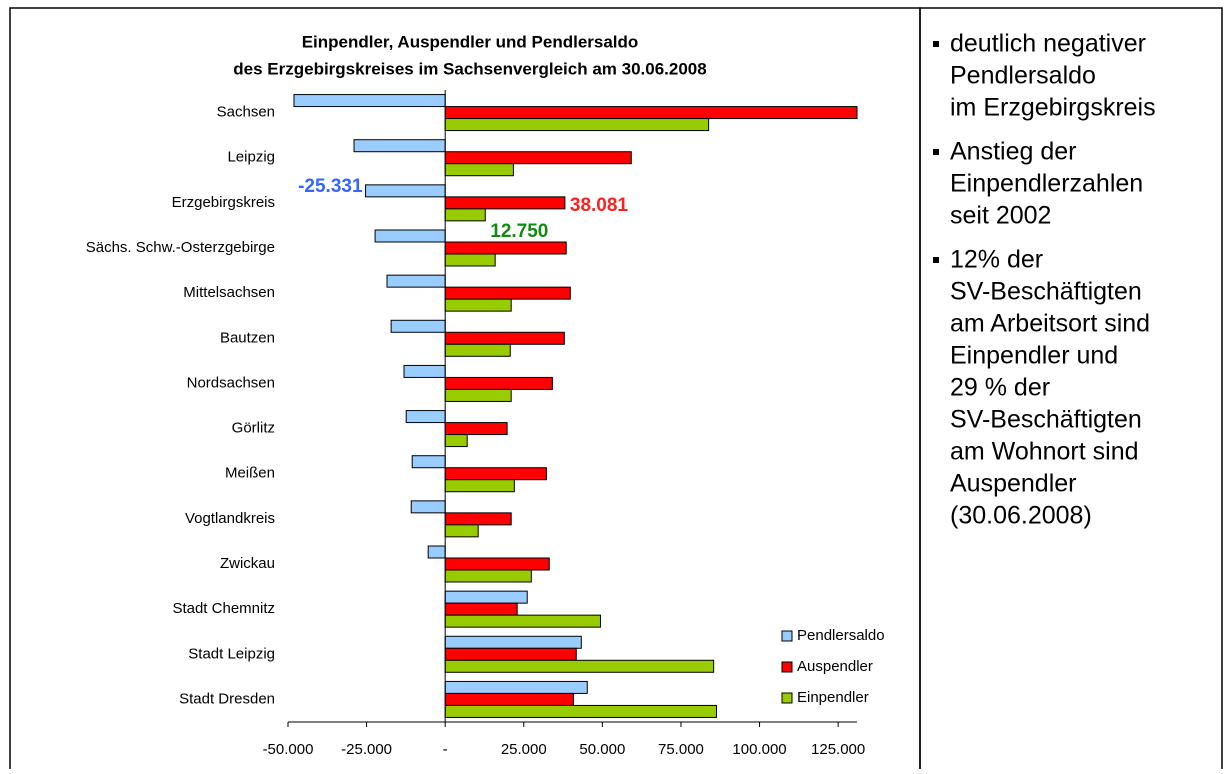 The height and width of the screenshot is (774, 1232). I want to click on data-label: 12.750, so click(519, 231).